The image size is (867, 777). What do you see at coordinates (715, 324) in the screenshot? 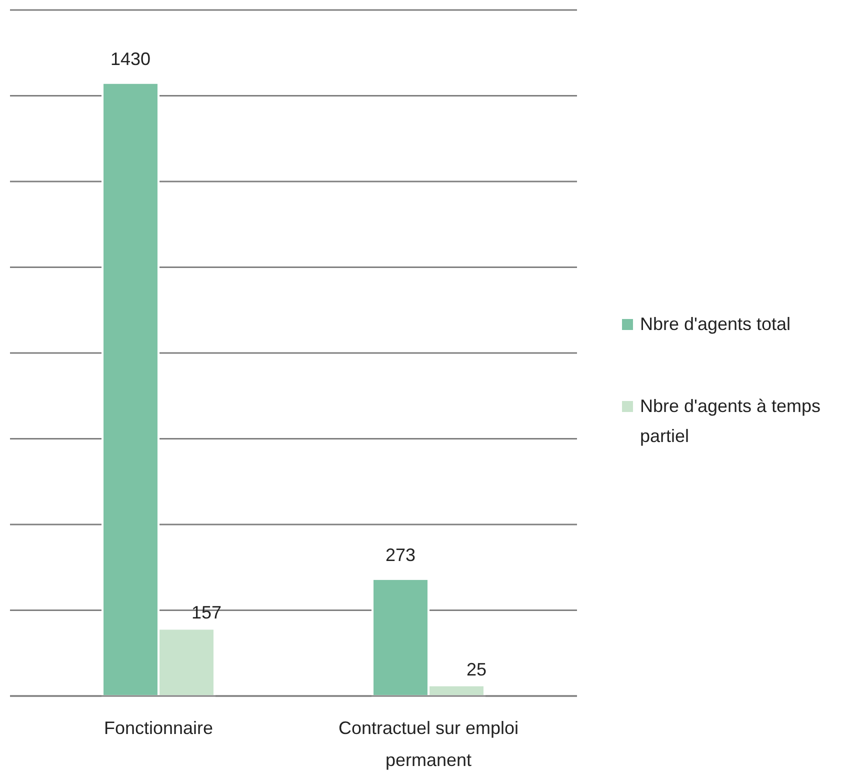
I see `legend-label: Nbre d'agents total` at bounding box center [715, 324].